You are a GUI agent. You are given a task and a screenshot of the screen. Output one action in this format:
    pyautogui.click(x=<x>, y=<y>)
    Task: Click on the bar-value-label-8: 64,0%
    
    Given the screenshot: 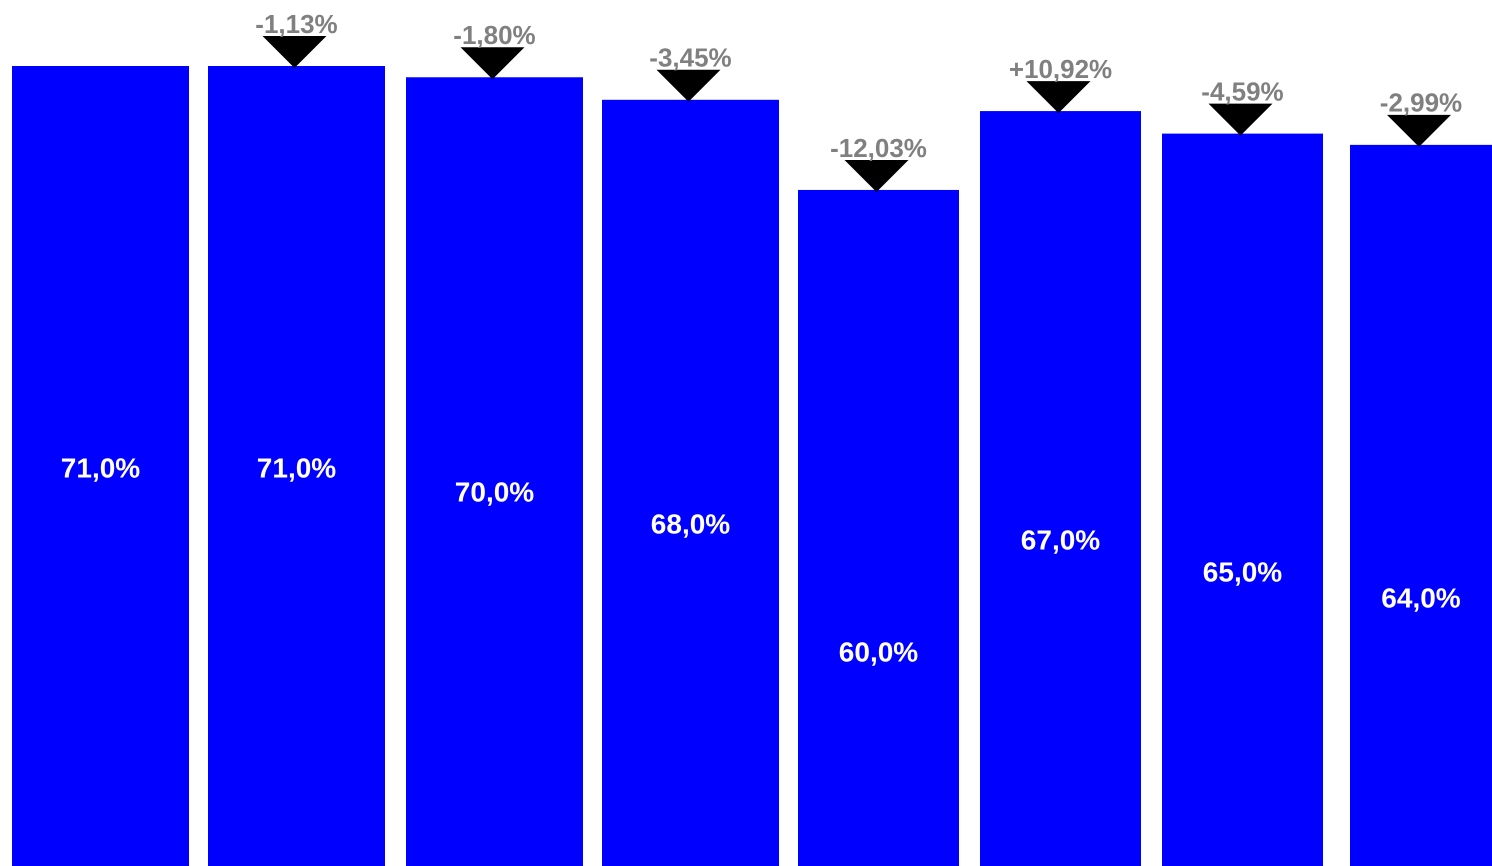 What is the action you would take?
    pyautogui.click(x=1420, y=597)
    